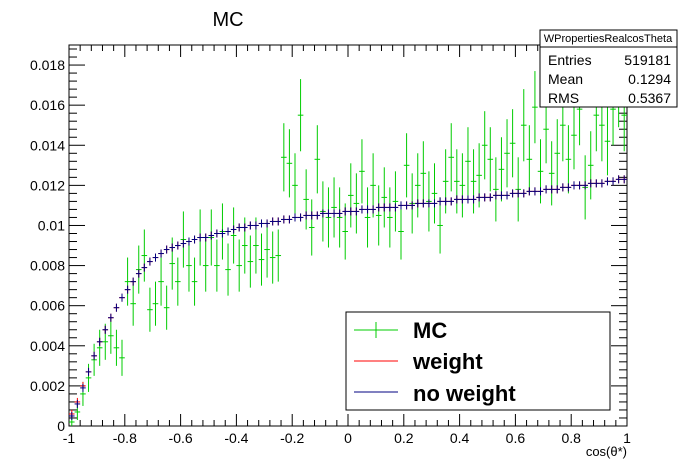  What do you see at coordinates (47, 65) in the screenshot?
I see `y-tick-label: 0.018` at bounding box center [47, 65].